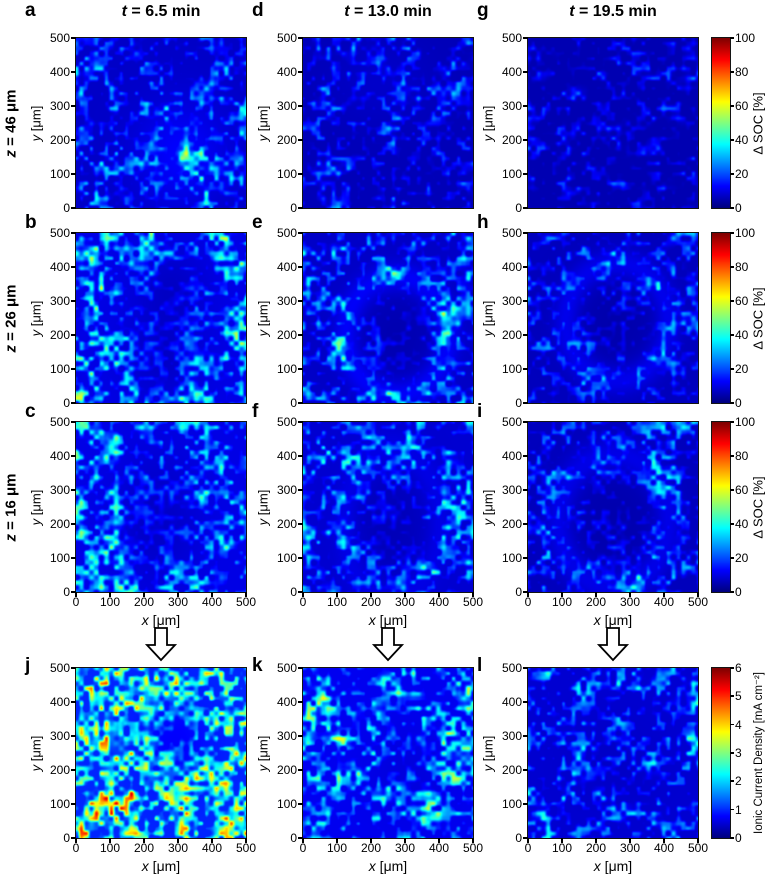  Describe the element at coordinates (255, 411) in the screenshot. I see `panel-letter-f: f` at that location.